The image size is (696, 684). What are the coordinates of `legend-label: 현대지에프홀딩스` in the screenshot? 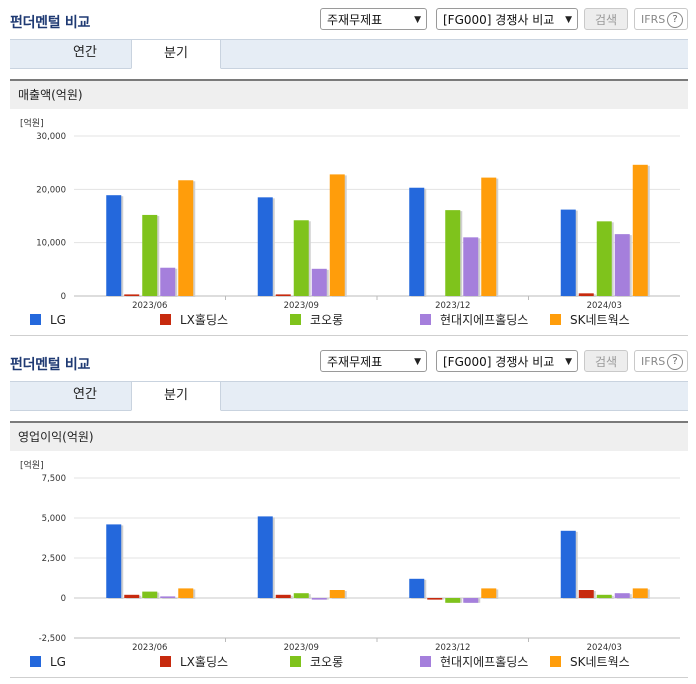 It's located at (484, 662).